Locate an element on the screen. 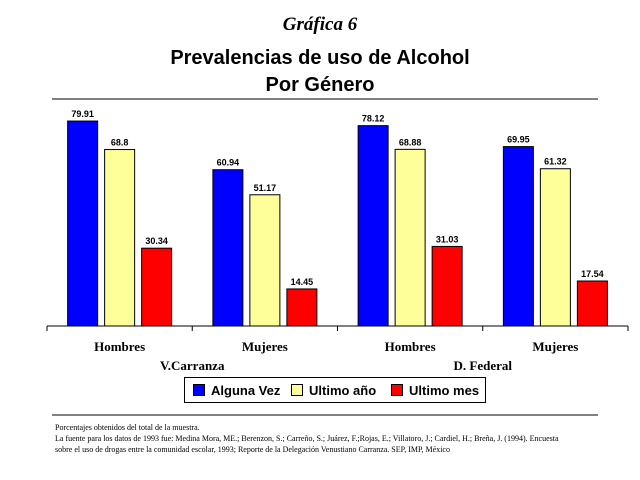 Image resolution: width=640 pixels, height=480 pixels. chart-subtitle: Por Género is located at coordinates (320, 85).